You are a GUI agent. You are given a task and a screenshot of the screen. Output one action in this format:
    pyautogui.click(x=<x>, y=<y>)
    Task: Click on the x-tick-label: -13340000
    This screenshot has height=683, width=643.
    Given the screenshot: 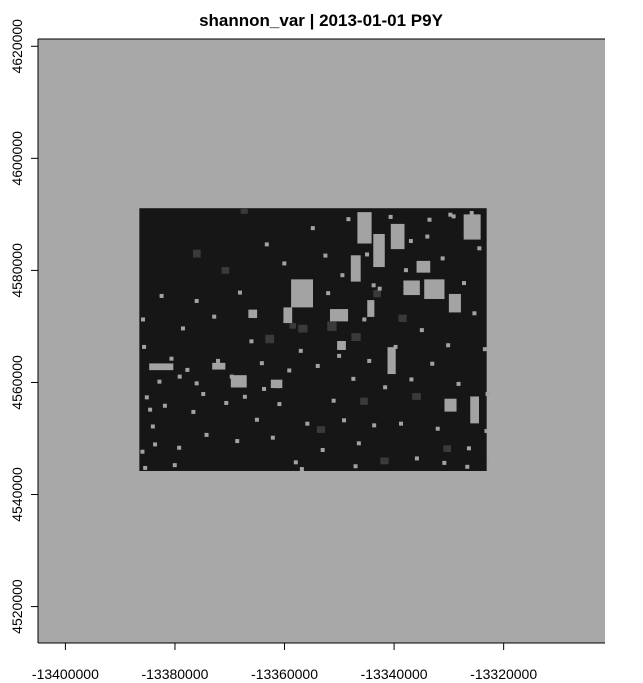 What is the action you would take?
    pyautogui.click(x=394, y=674)
    